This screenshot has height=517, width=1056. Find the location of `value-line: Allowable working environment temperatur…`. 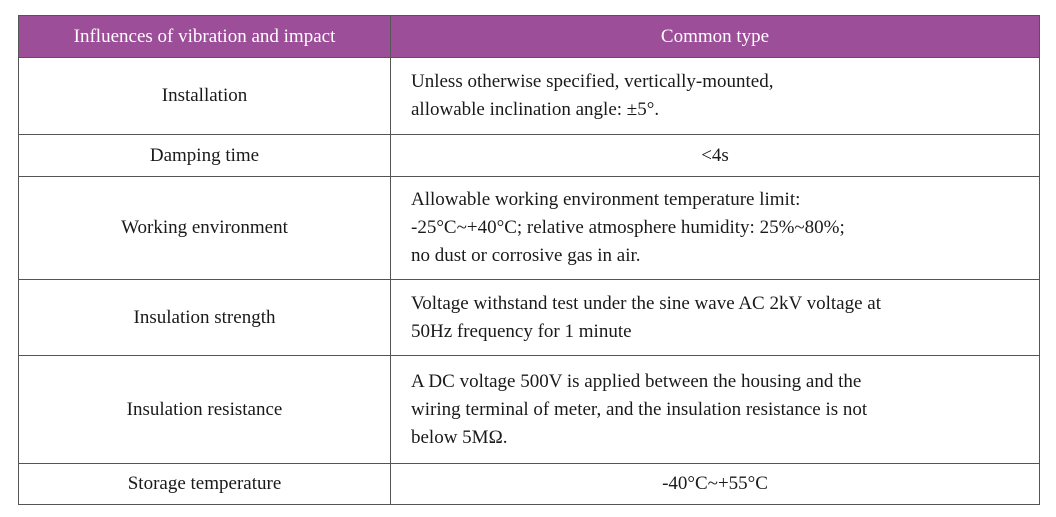

value-line: Allowable working environment temperatur… is located at coordinates (606, 199).